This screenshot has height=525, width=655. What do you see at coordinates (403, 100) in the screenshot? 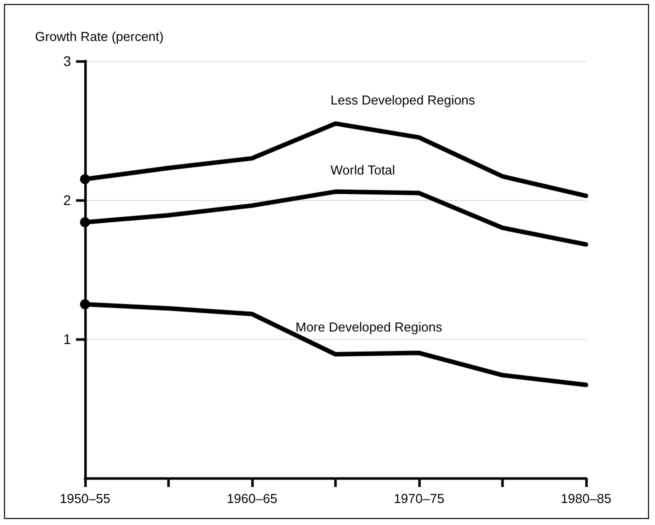
I see `series-label: Less Developed Regions` at bounding box center [403, 100].